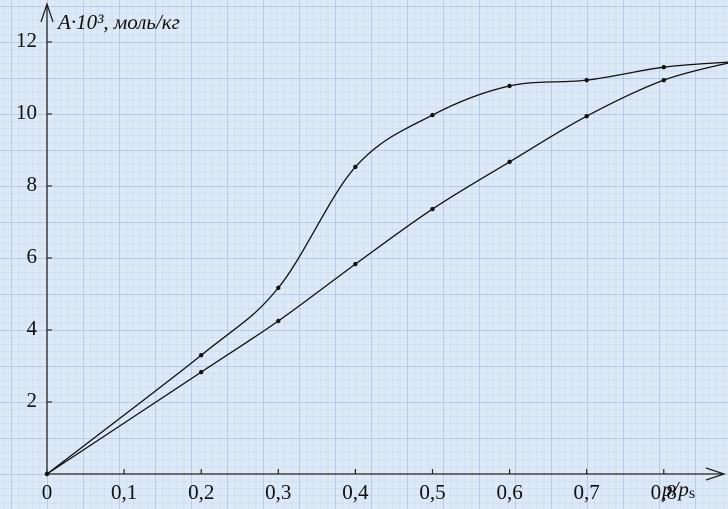 The height and width of the screenshot is (509, 728). I want to click on x-axis-label-main: p/p, so click(674, 489).